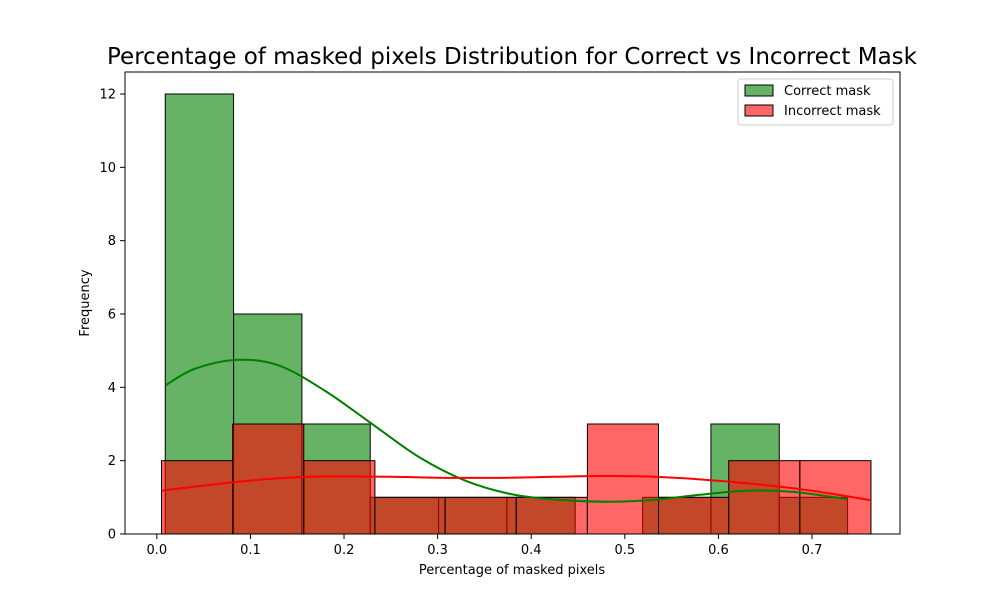 The height and width of the screenshot is (600, 1000). Describe the element at coordinates (531, 550) in the screenshot. I see `x-tick-label: 0.4` at that location.